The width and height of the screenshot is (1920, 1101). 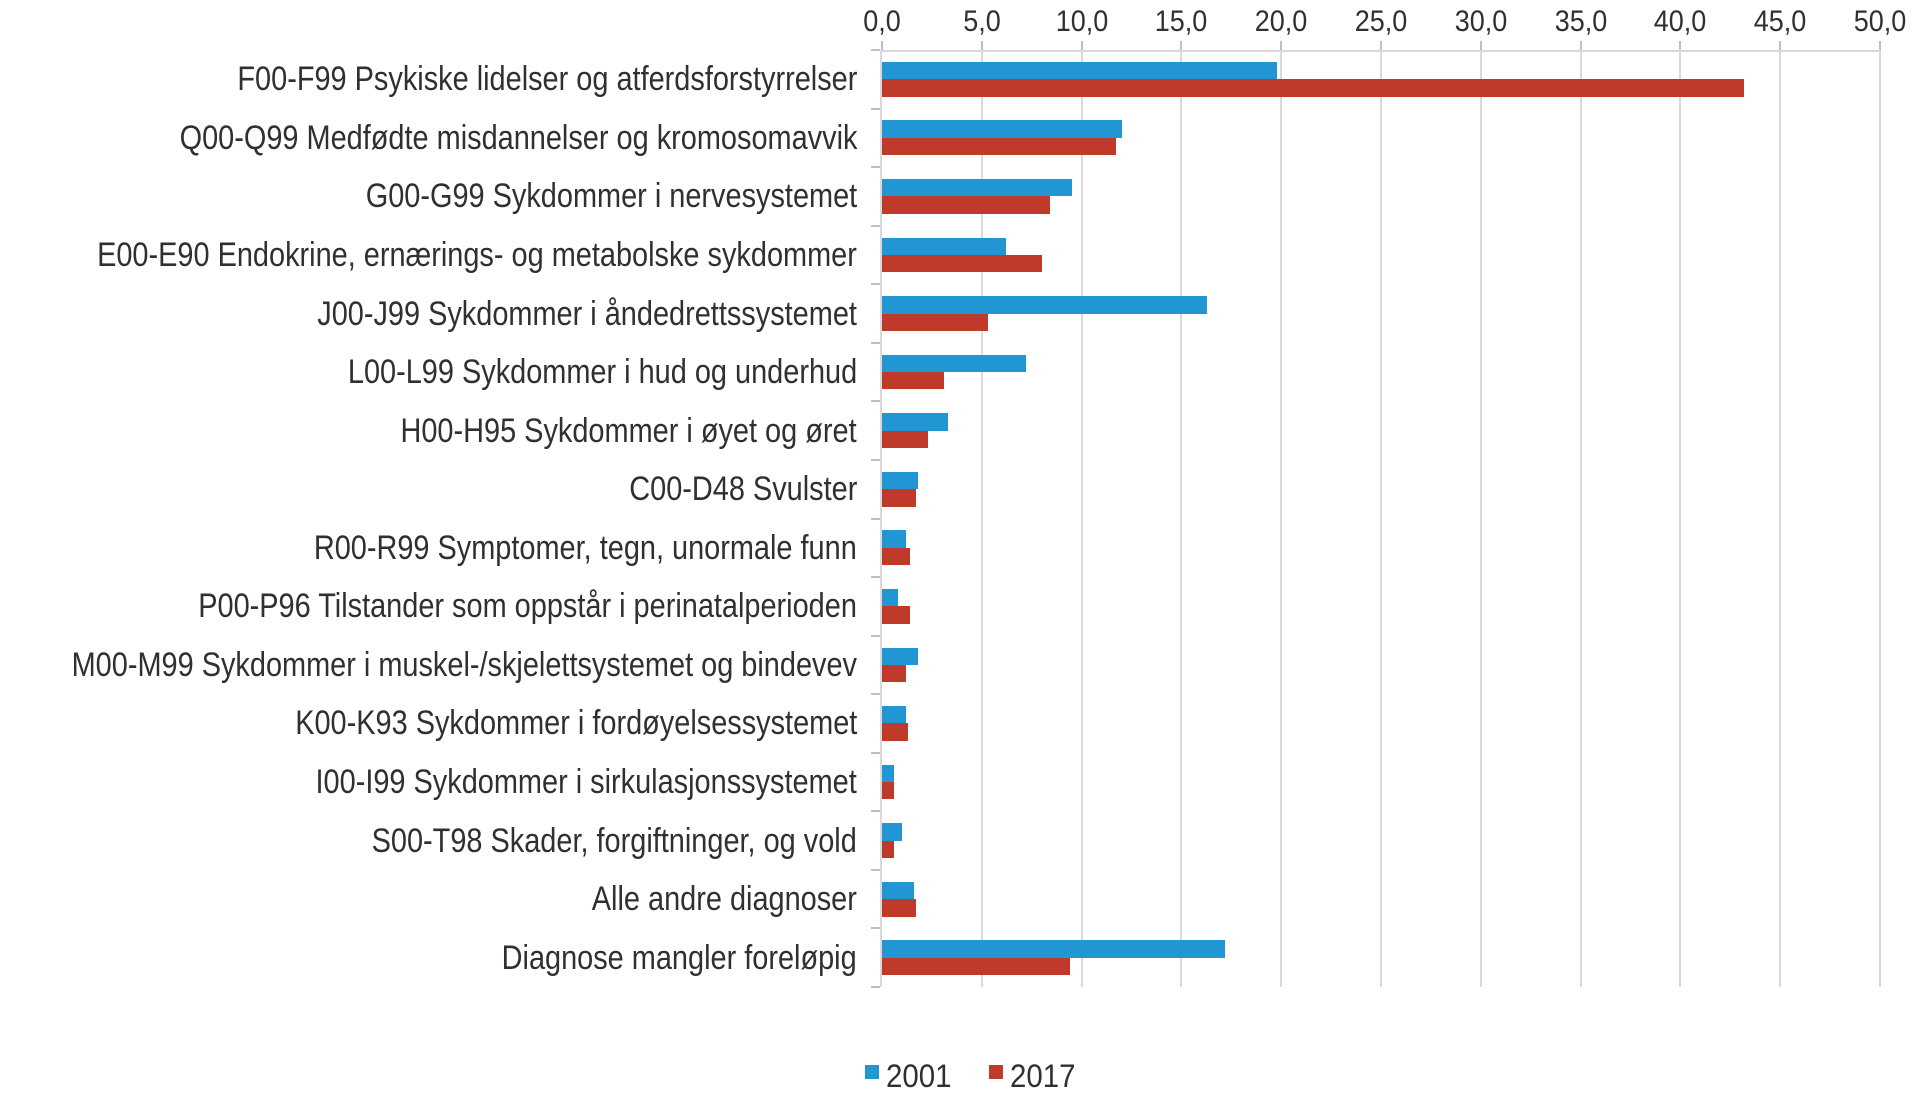 I want to click on category-label: Alle andre diagnoser, so click(x=724, y=899).